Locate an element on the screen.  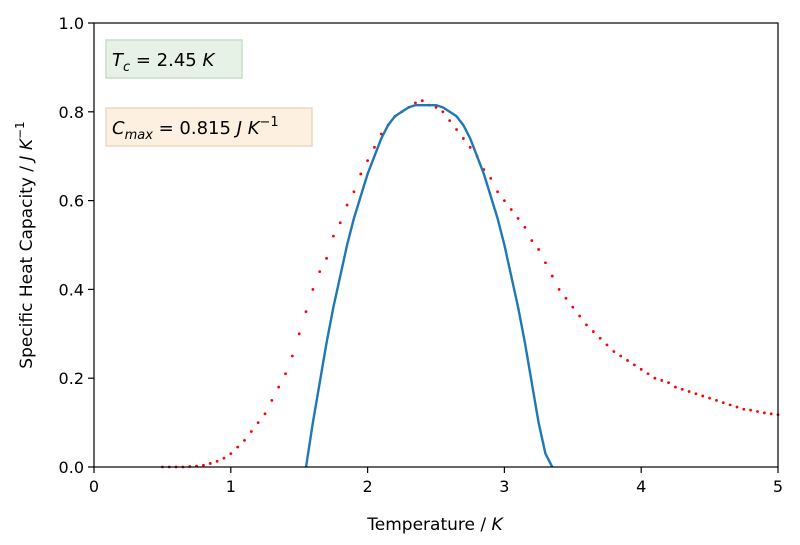
y-tick-label: 0.4 is located at coordinates (71, 289).